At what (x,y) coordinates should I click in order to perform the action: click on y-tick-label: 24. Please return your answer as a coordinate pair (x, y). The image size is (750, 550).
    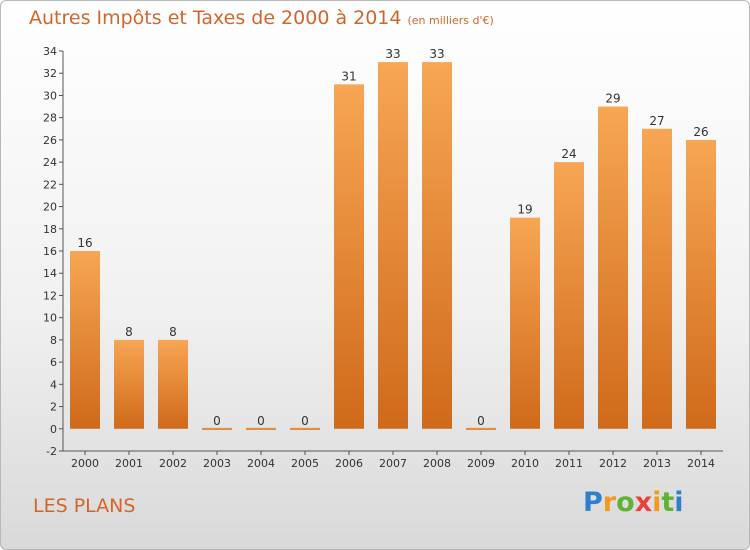
    Looking at the image, I should click on (50, 162).